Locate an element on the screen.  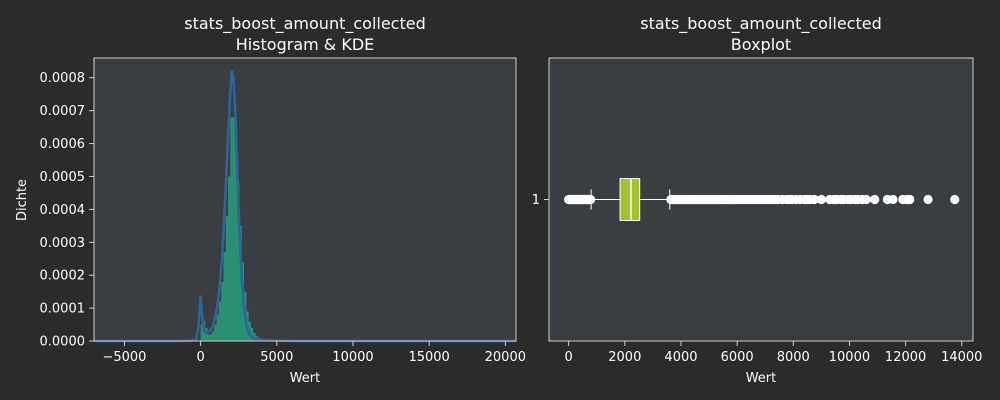
box-y-tick-label: 1 is located at coordinates (536, 200).